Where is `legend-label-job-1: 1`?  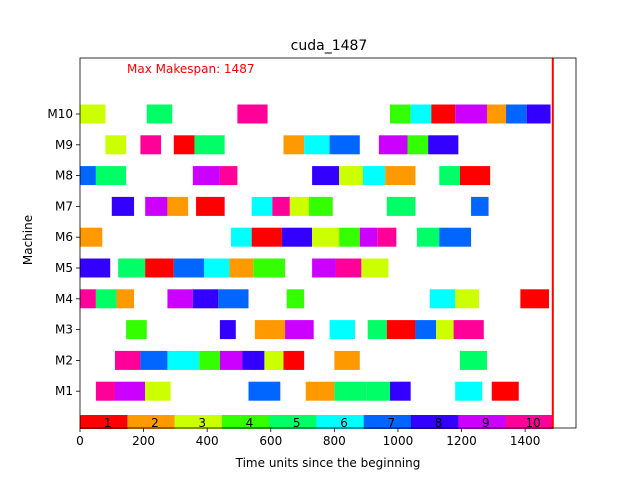
legend-label-job-1: 1 is located at coordinates (108, 423).